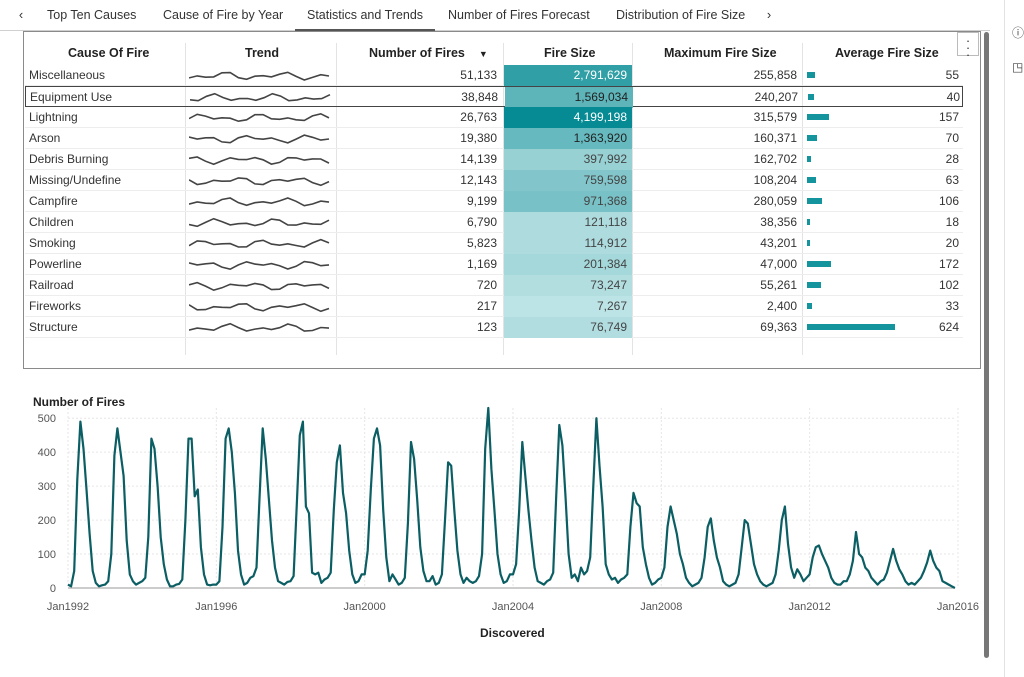 This screenshot has width=1024, height=677. What do you see at coordinates (776, 97) in the screenshot?
I see `maximum-fire-size-cell: 240,207` at bounding box center [776, 97].